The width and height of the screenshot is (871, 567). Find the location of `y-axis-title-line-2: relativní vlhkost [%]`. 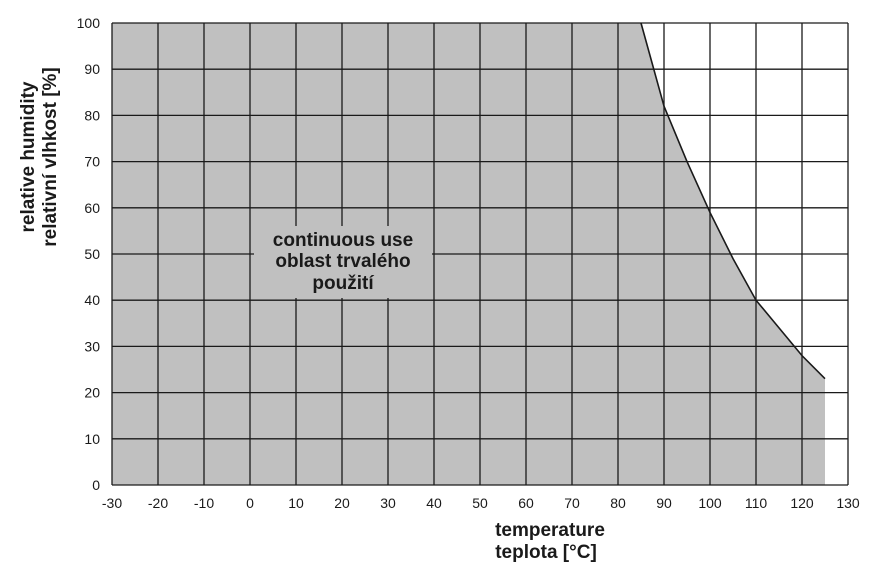

y-axis-title-line-2: relativní vlhkost [%] is located at coordinates (50, 157).